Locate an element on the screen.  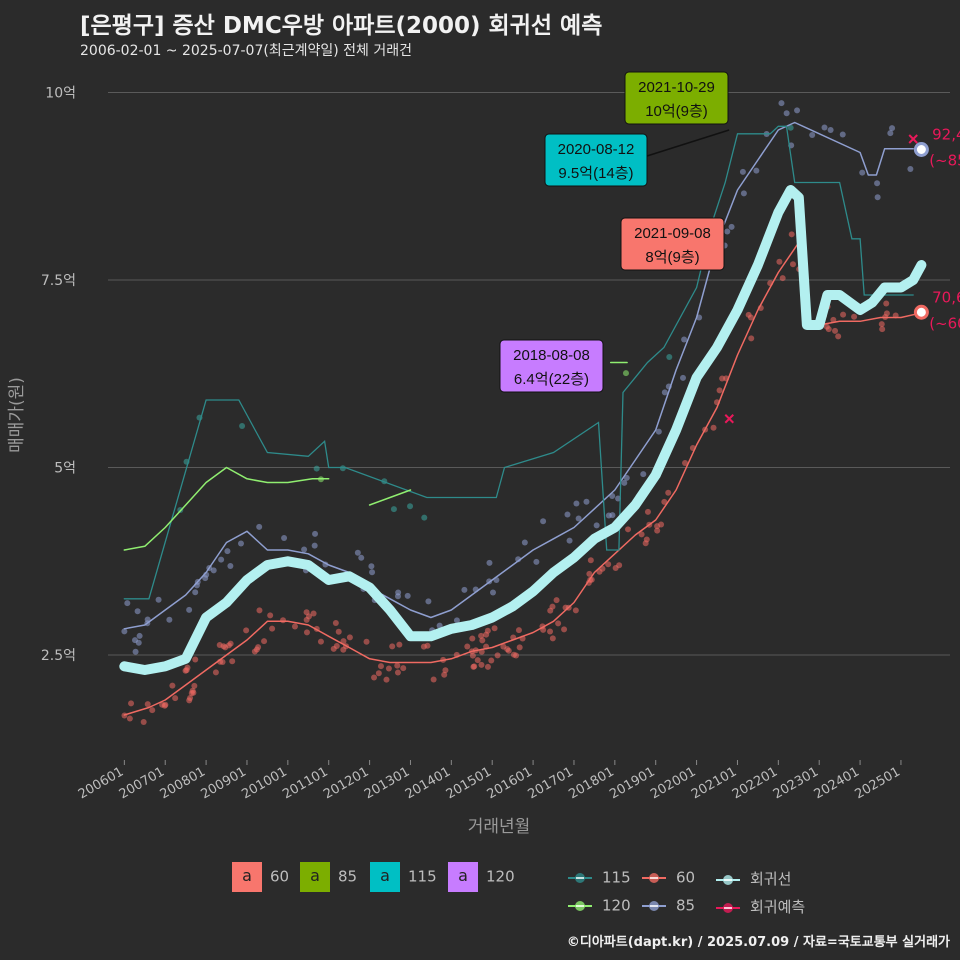
annotation-date: 2020-08-12 is located at coordinates (596, 149).